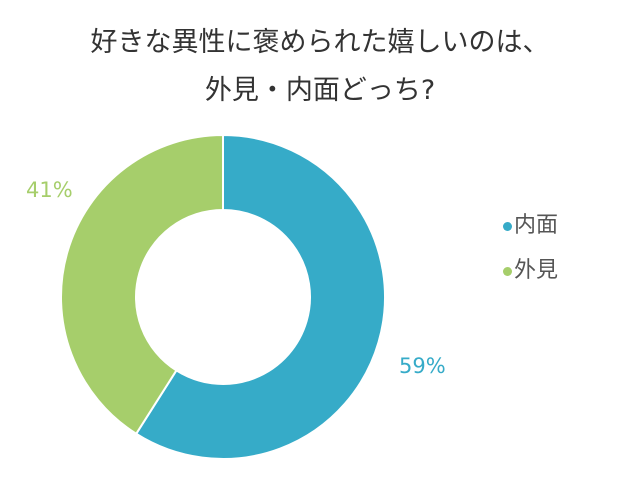  I want to click on legend-label: 内面, so click(536, 225).